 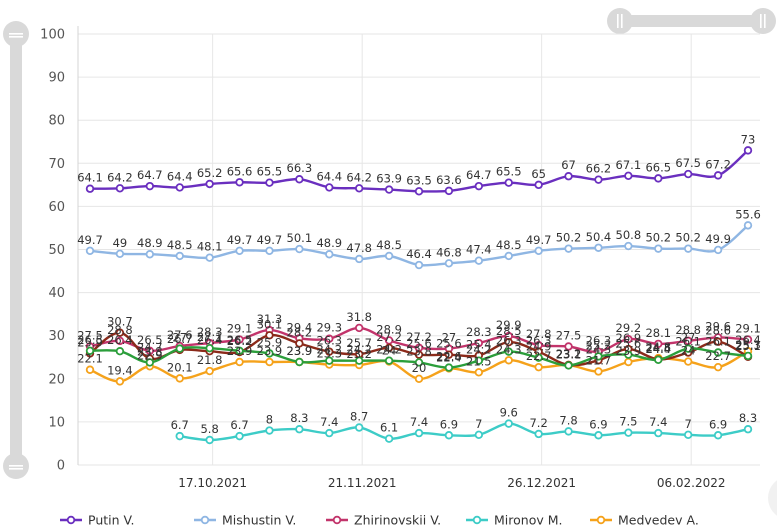 What do you see at coordinates (464, 432) in the screenshot?
I see `series-mironov-m` at bounding box center [464, 432].